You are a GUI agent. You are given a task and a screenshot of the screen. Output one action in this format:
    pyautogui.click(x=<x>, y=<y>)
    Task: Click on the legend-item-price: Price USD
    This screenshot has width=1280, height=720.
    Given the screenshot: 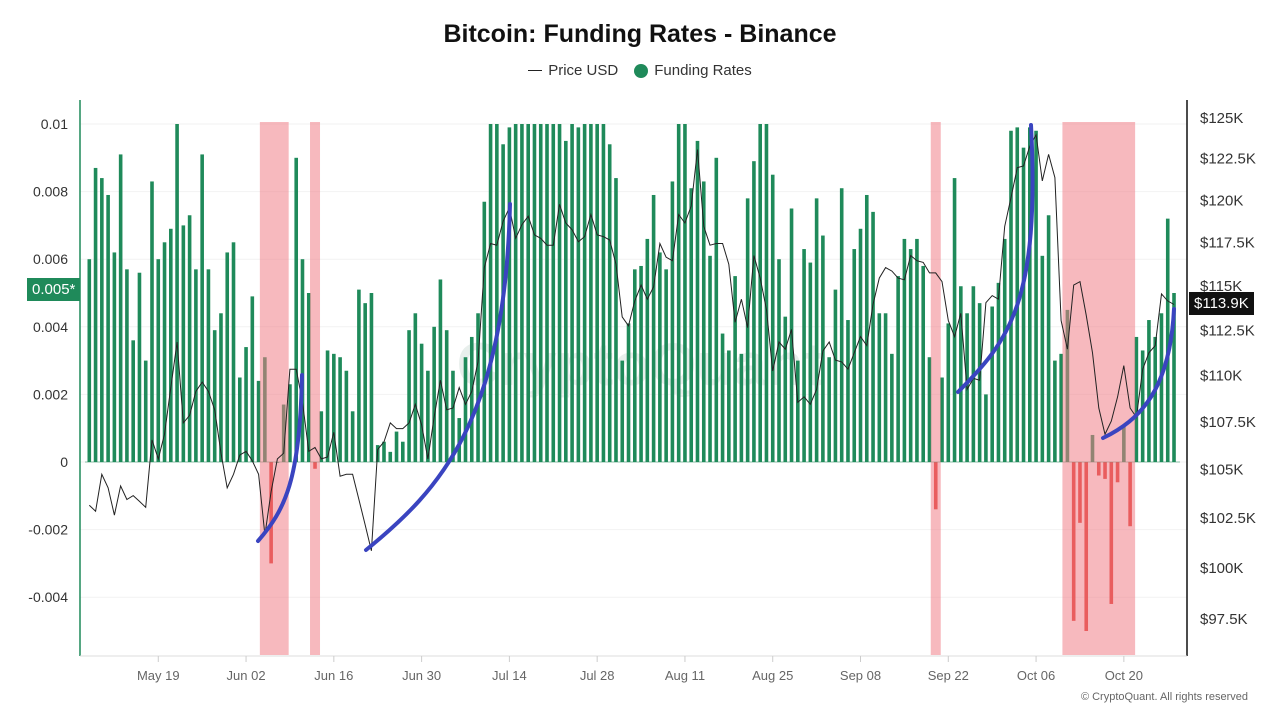 What is the action you would take?
    pyautogui.click(x=573, y=70)
    